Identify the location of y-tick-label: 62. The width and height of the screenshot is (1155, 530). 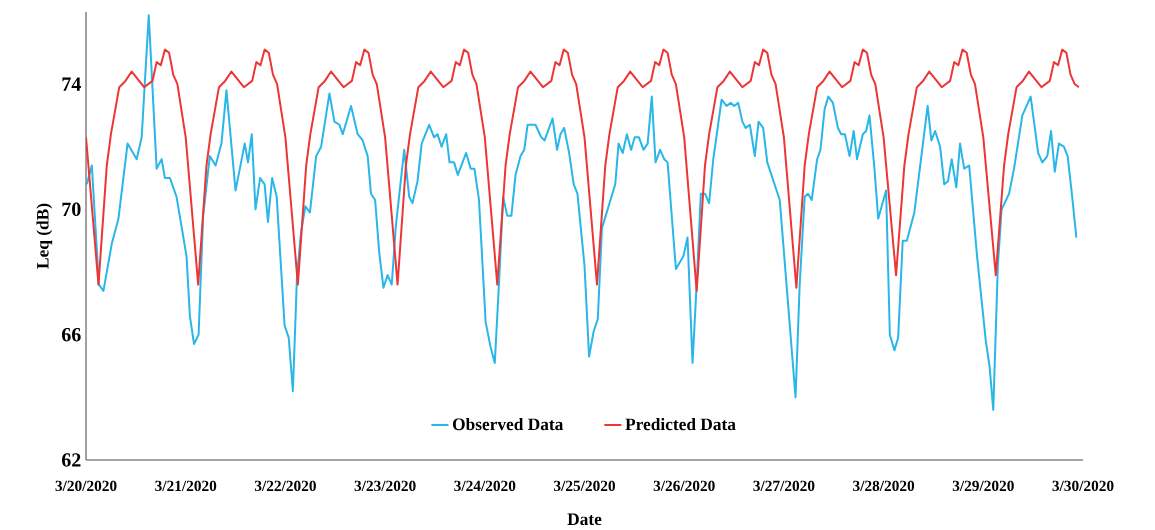
(71, 460).